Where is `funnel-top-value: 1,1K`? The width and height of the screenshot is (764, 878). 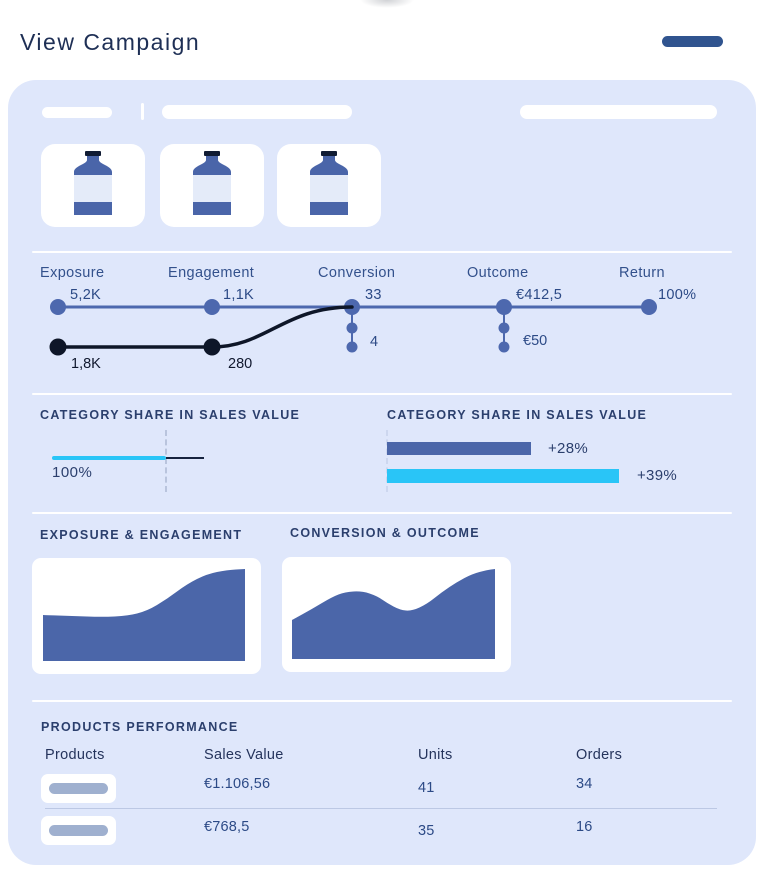 funnel-top-value: 1,1K is located at coordinates (239, 295).